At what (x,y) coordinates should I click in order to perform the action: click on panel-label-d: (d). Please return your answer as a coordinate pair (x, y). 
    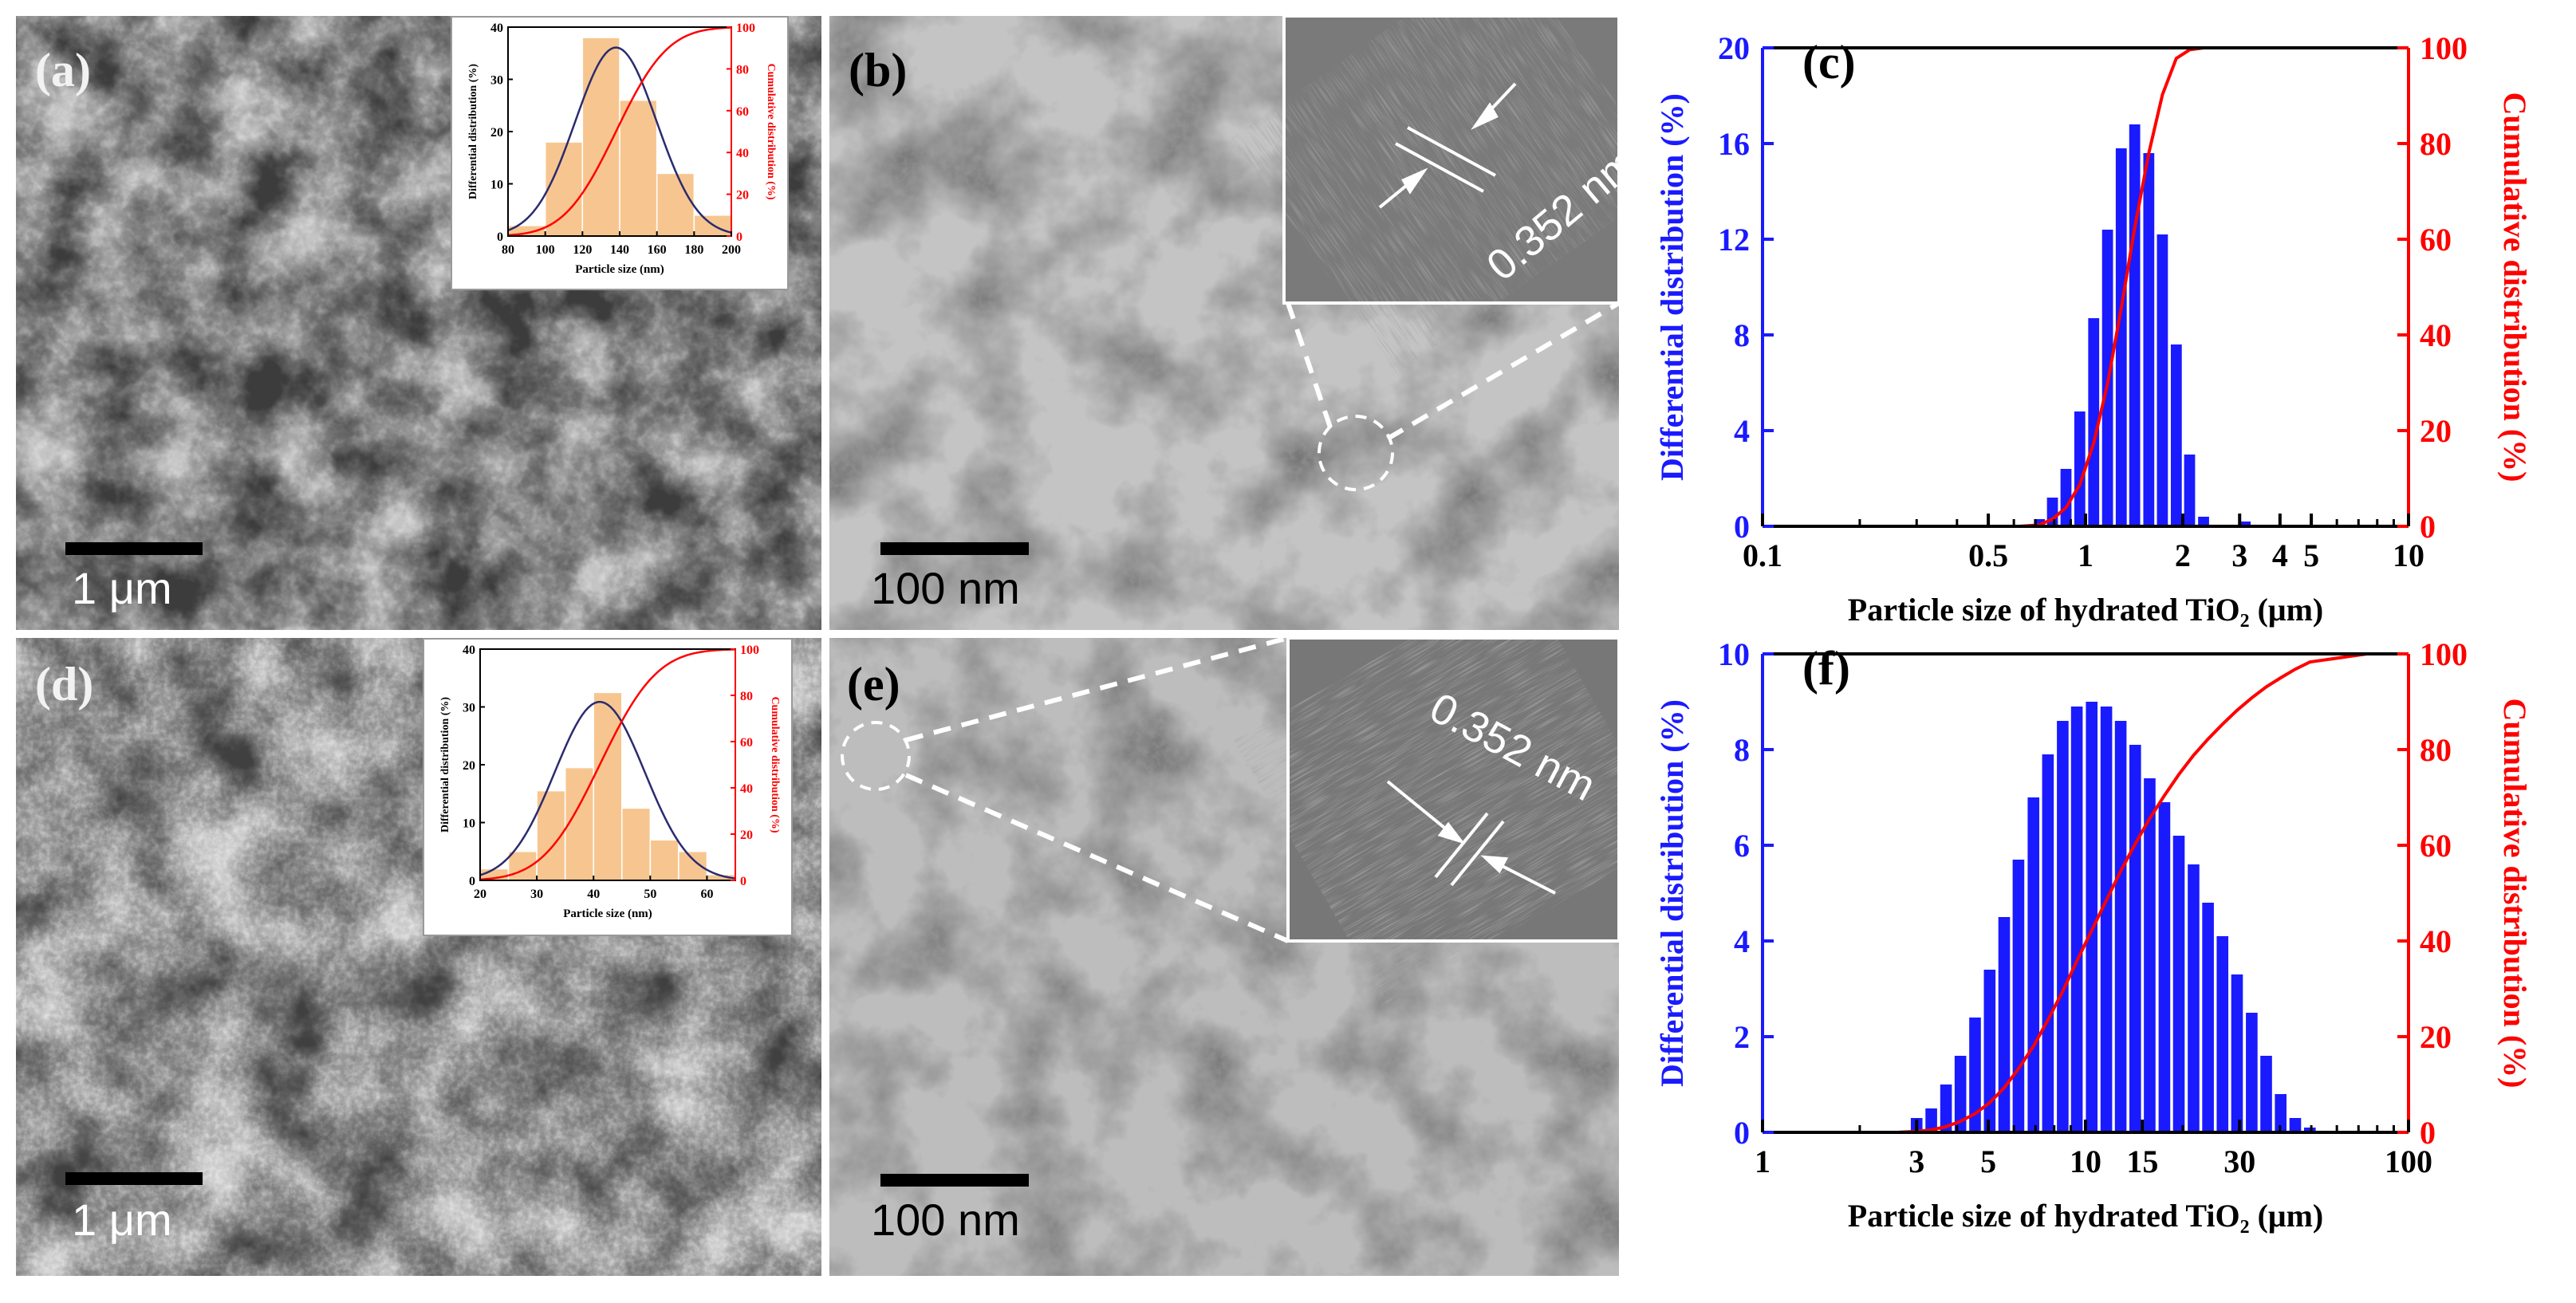
    Looking at the image, I should click on (64, 684).